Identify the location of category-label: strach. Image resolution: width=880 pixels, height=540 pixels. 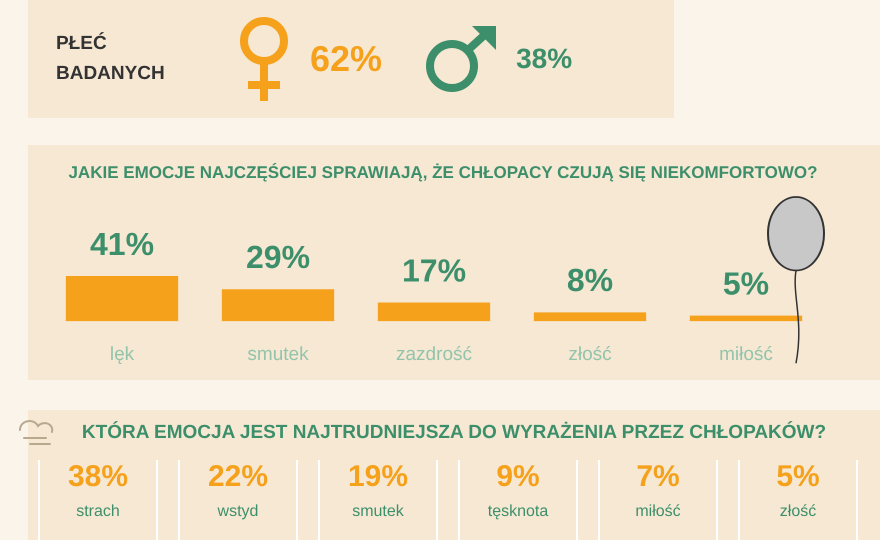
(98, 512).